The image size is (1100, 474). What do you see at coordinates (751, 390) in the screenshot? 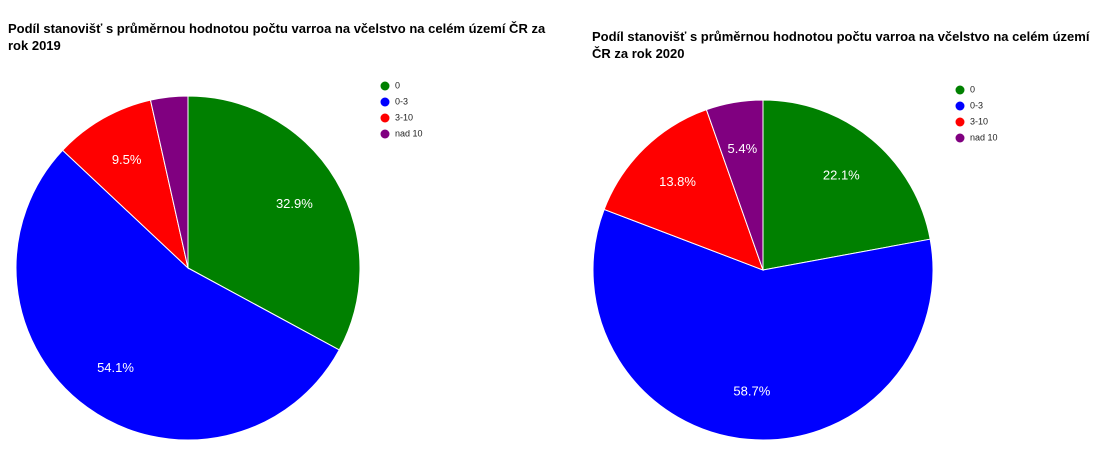
I see `data-label: 58.7%` at bounding box center [751, 390].